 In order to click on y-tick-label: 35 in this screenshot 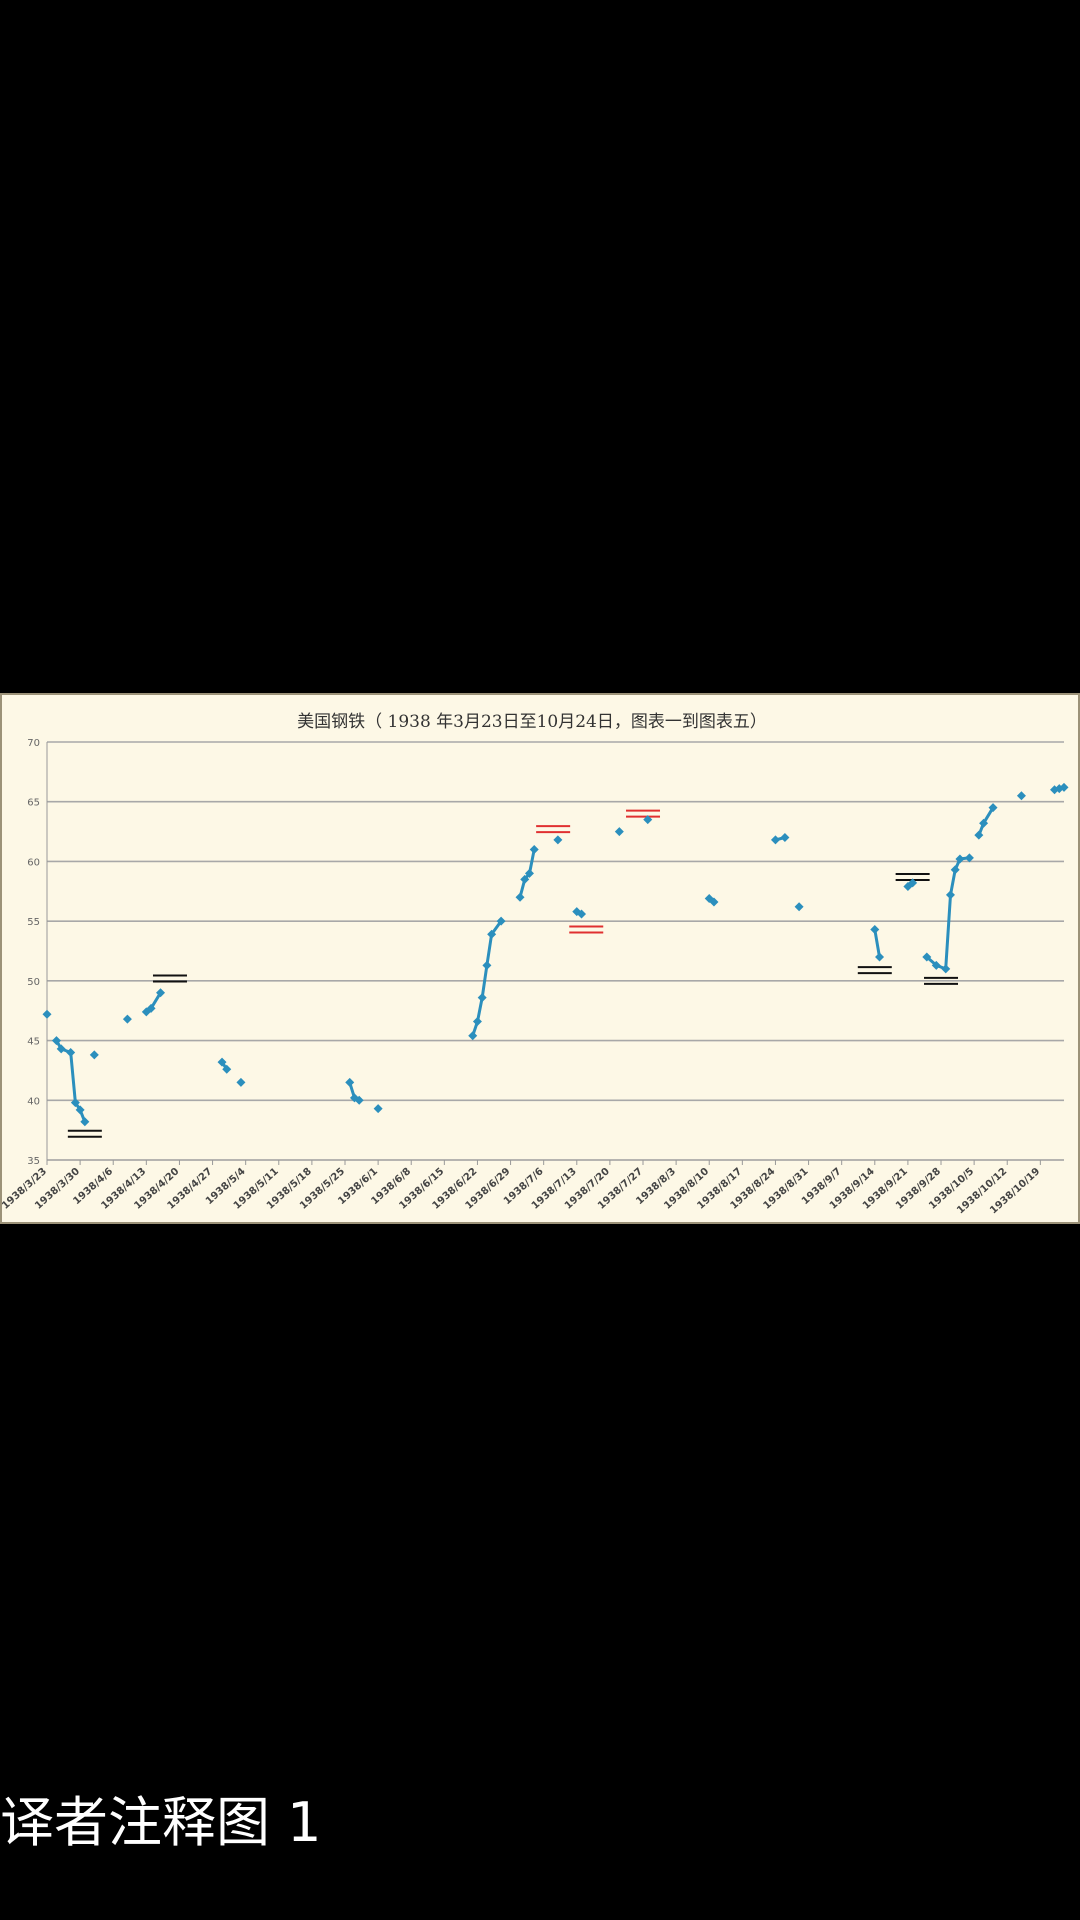, I will do `click(33, 1161)`.